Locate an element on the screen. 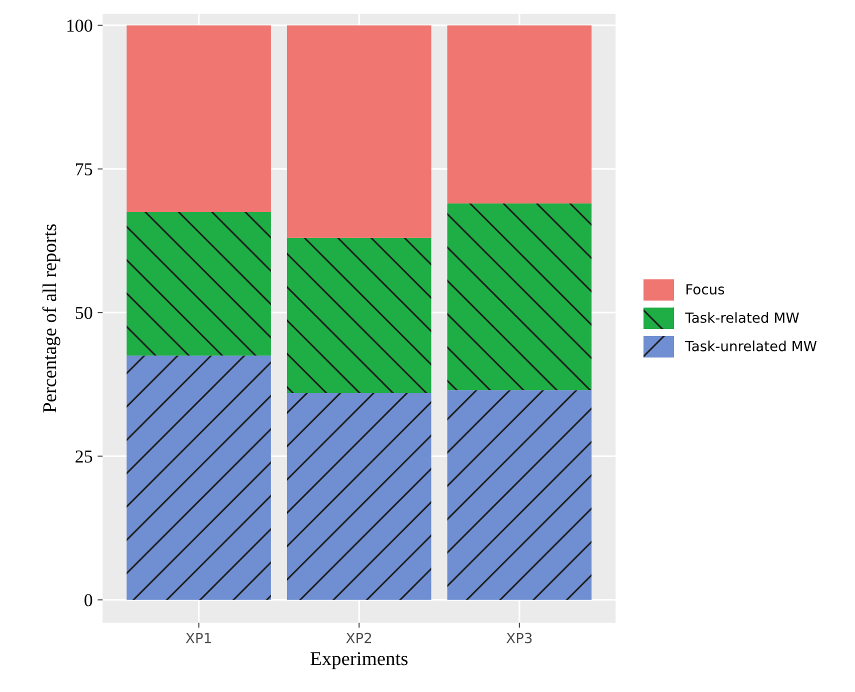  legend-label: Focus is located at coordinates (705, 289).